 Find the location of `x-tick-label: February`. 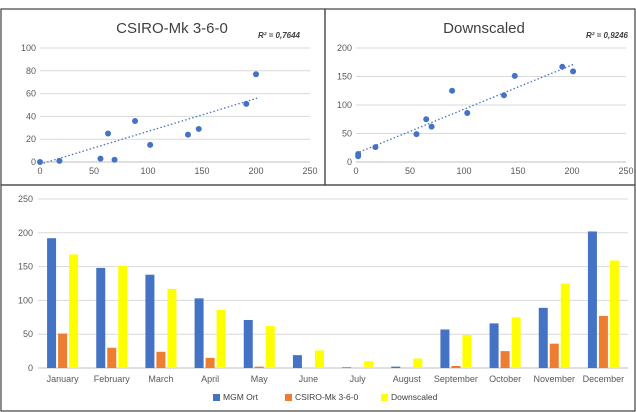

x-tick-label: February is located at coordinates (112, 379).